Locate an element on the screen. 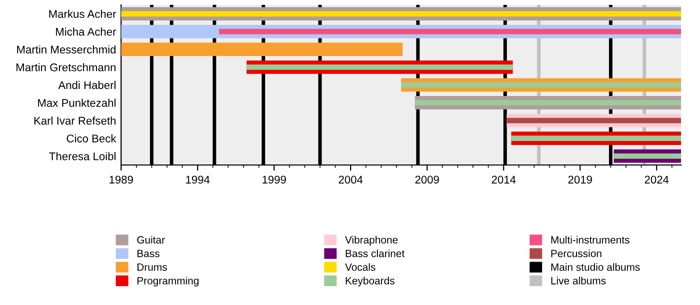 The height and width of the screenshot is (305, 700). legend-label: Vocals is located at coordinates (360, 267).